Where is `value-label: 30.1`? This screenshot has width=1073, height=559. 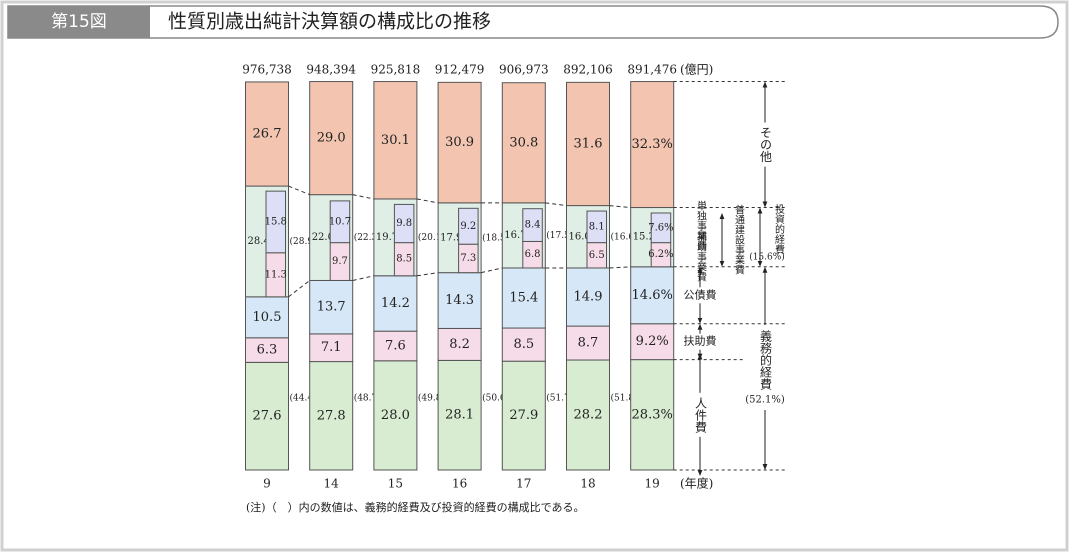
value-label: 30.1 is located at coordinates (395, 140).